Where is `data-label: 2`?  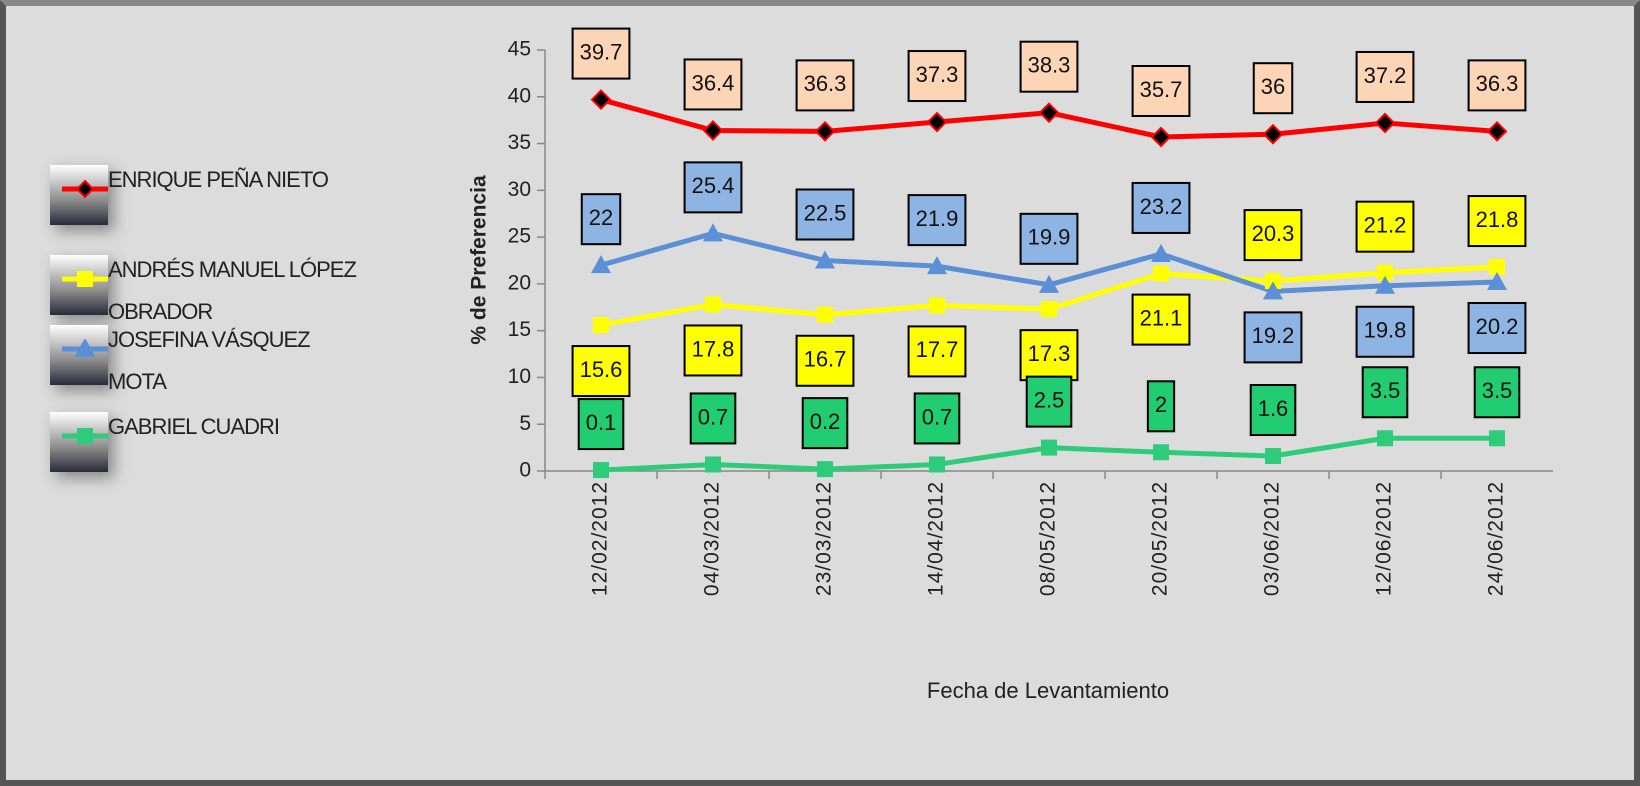 data-label: 2 is located at coordinates (1161, 406).